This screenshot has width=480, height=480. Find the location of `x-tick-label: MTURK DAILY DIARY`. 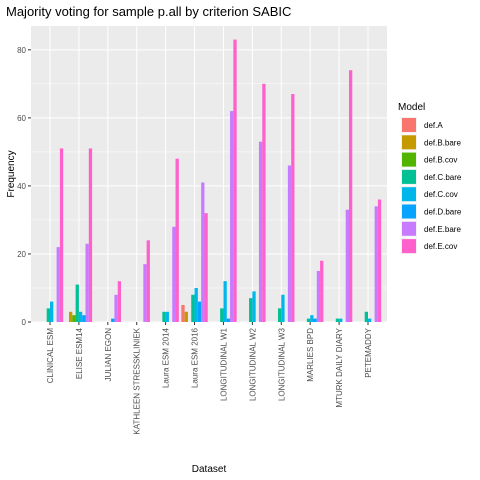

x-tick-label: MTURK DAILY DIARY is located at coordinates (339, 367).